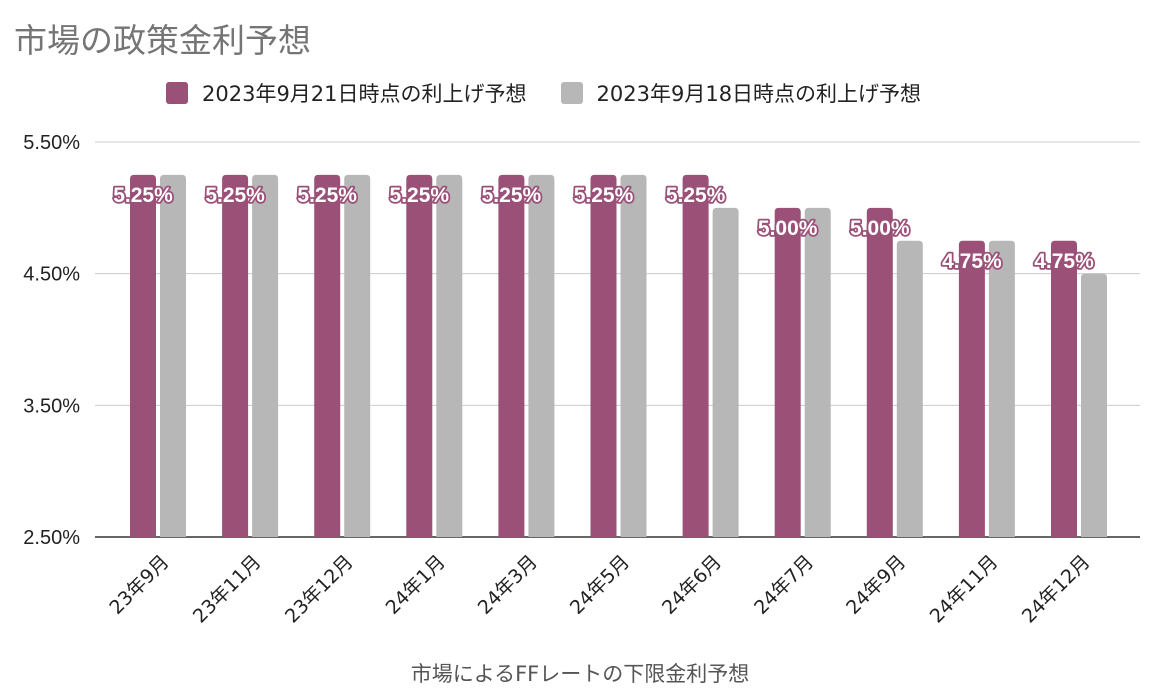 The image size is (1160, 698). What do you see at coordinates (964, 589) in the screenshot?
I see `x-tick-label: 24年11月` at bounding box center [964, 589].